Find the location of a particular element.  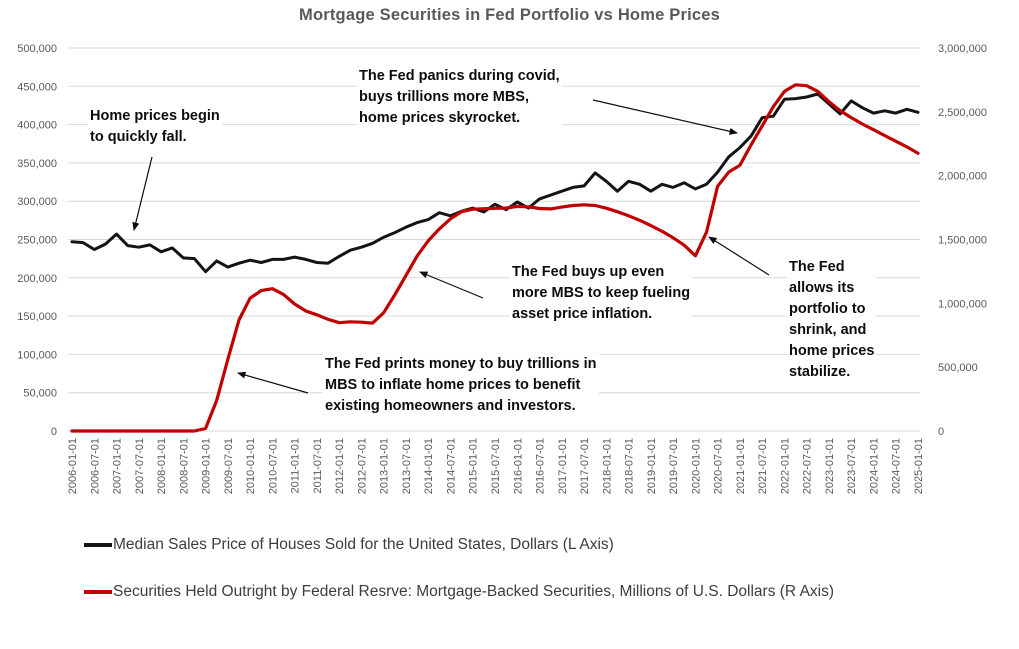

left-axis-tick-label: 50,000 is located at coordinates (40, 394).